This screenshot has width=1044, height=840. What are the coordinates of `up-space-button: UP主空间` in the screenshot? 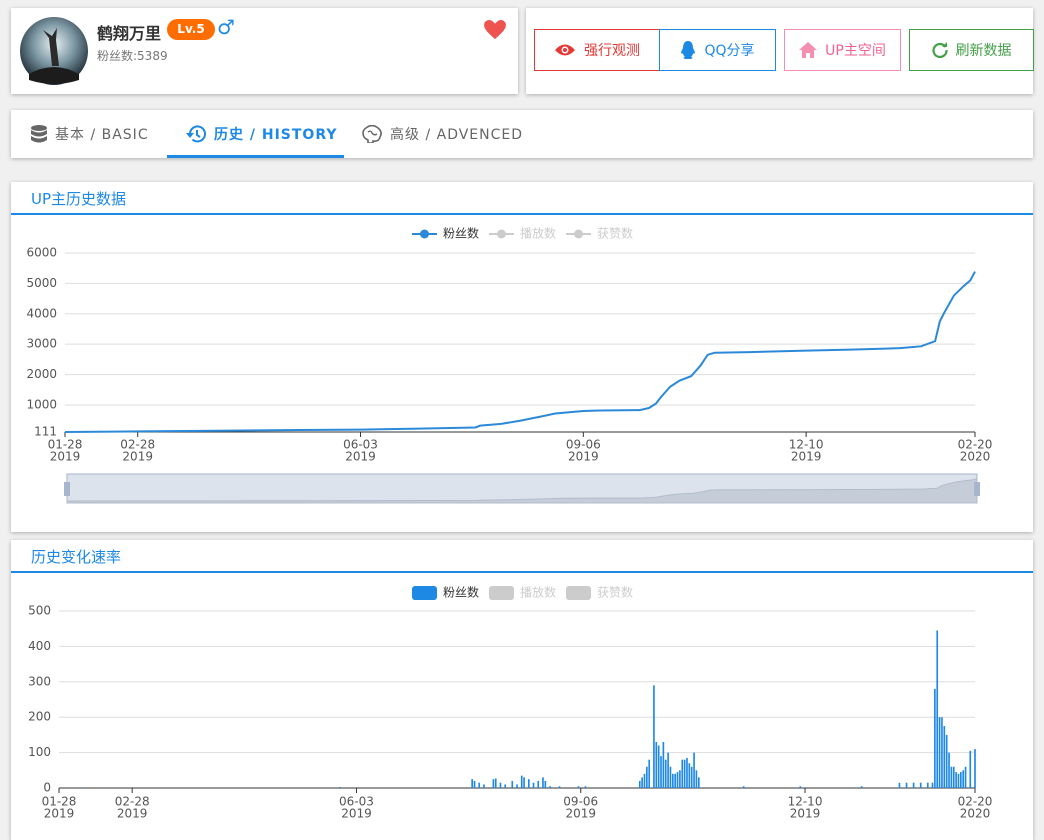 It's located at (842, 50).